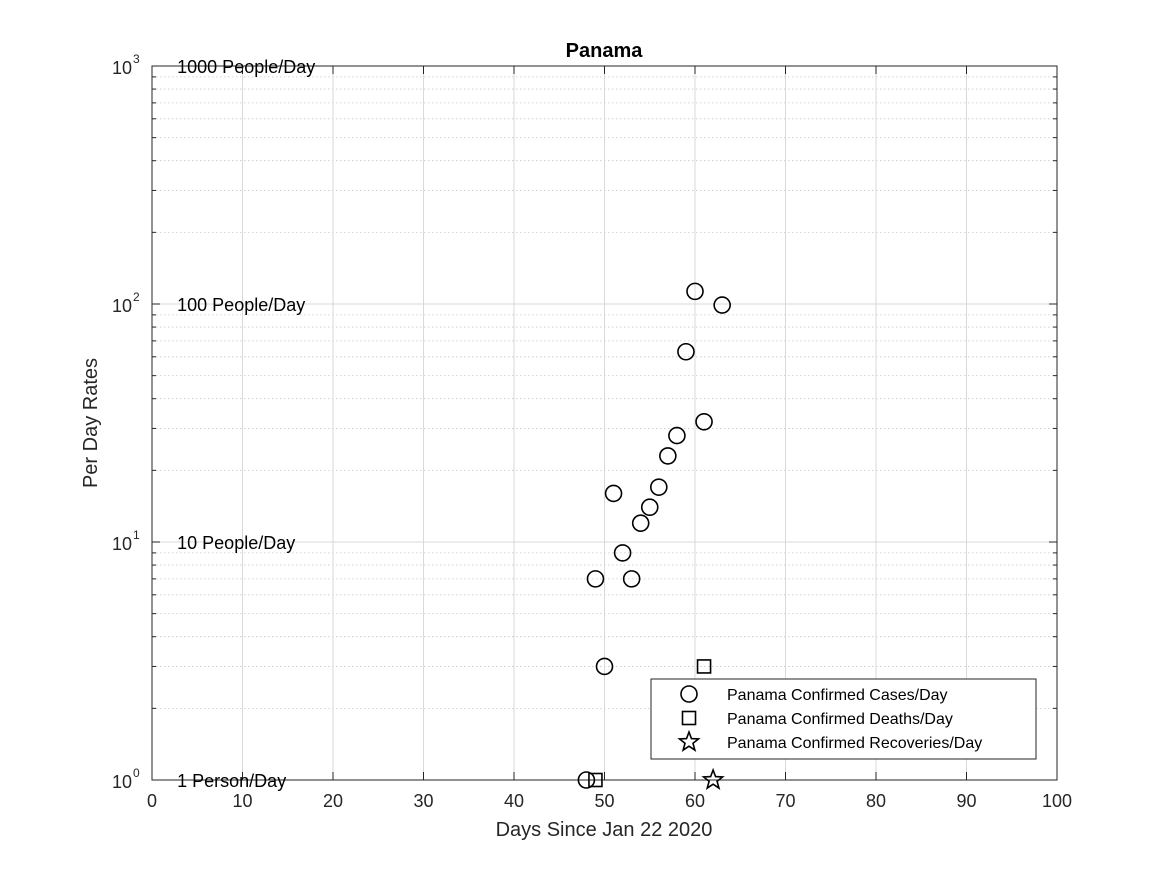 This screenshot has width=1167, height=875. What do you see at coordinates (604, 801) in the screenshot?
I see `x-tick-label: 50` at bounding box center [604, 801].